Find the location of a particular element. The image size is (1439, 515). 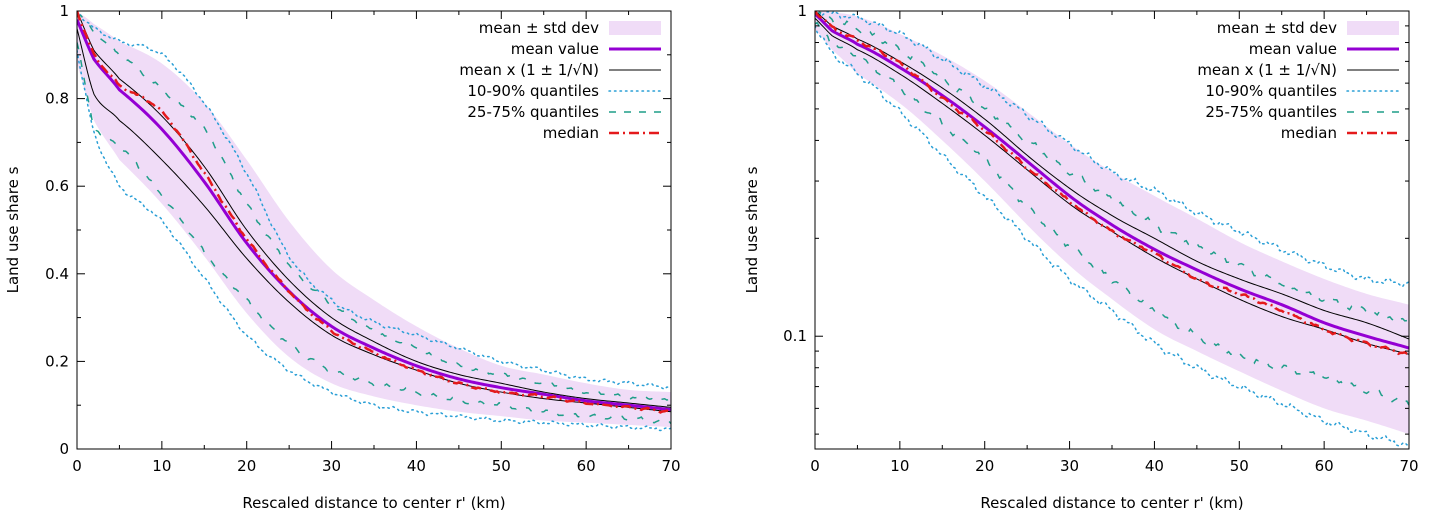

y-tick-label: 0.1 is located at coordinates (795, 336).